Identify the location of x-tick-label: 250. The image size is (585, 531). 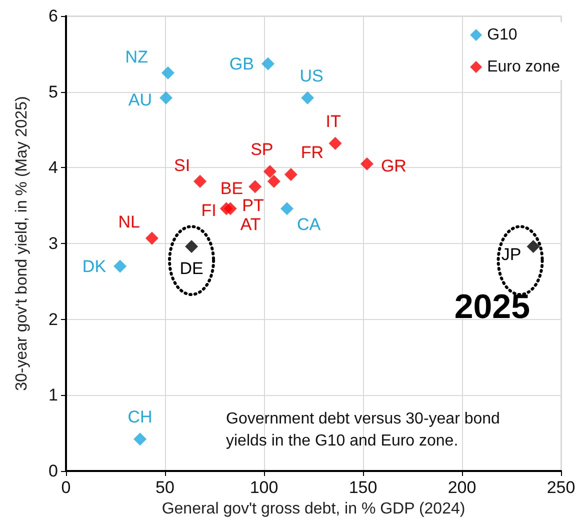
(561, 487).